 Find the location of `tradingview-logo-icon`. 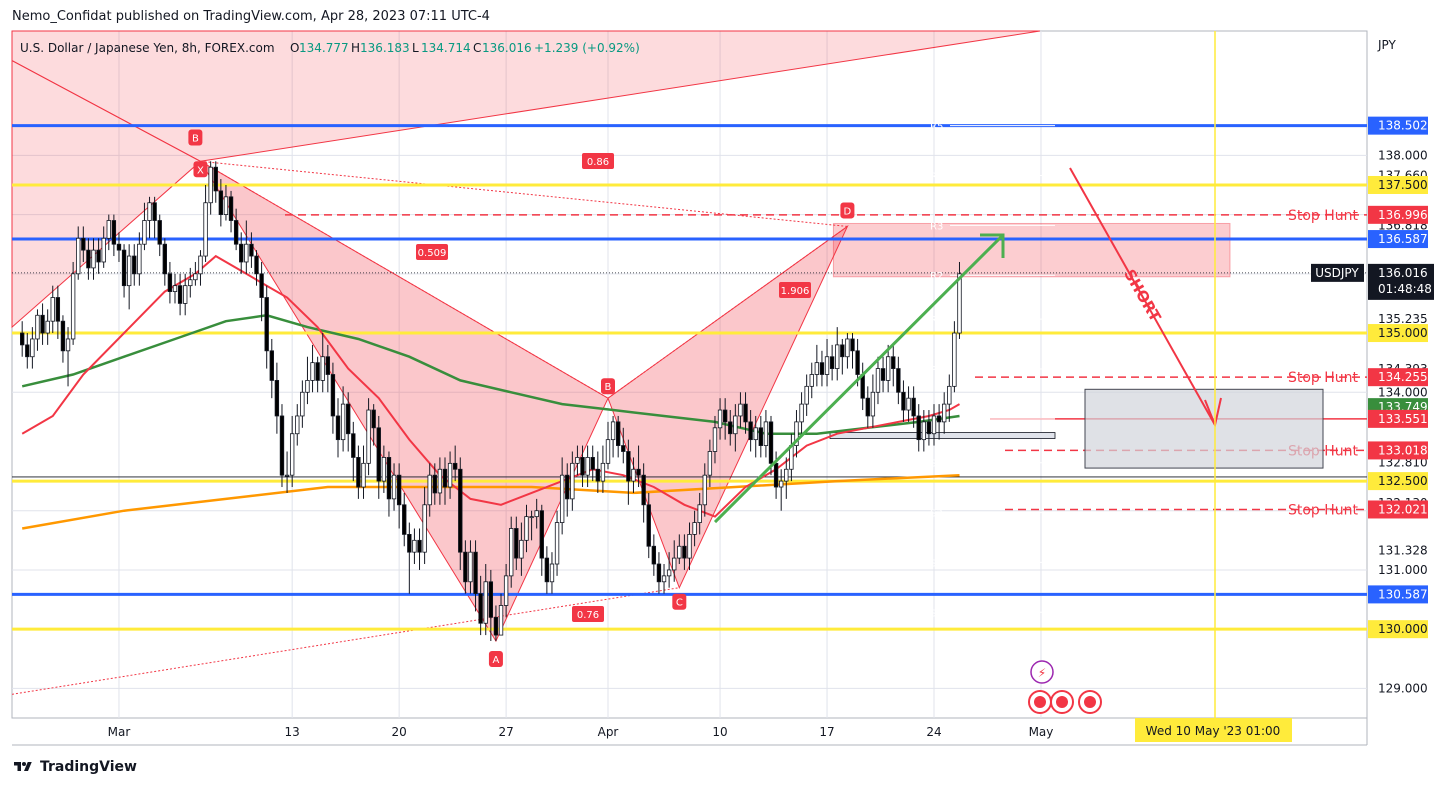

tradingview-logo-icon is located at coordinates (23, 766).